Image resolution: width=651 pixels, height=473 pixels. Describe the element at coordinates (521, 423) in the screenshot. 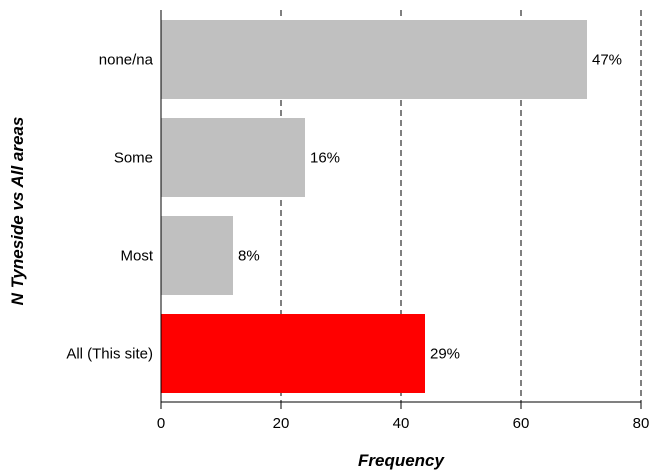

I see `x-tick-label-60: 60` at that location.